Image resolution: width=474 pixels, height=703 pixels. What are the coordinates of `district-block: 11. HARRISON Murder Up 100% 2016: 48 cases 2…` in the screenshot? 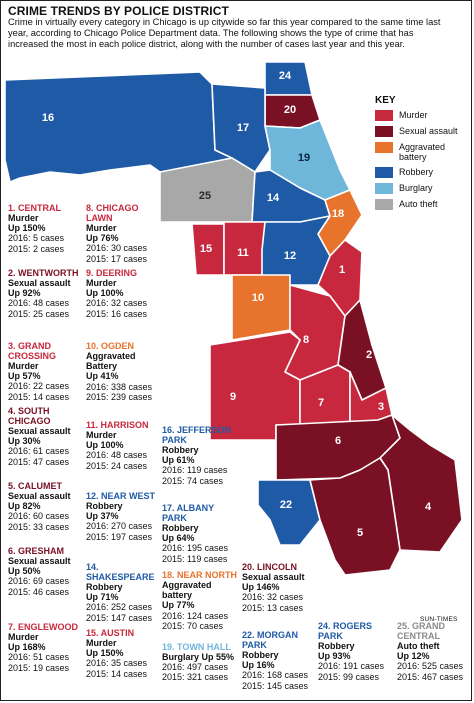 It's located at (124, 445).